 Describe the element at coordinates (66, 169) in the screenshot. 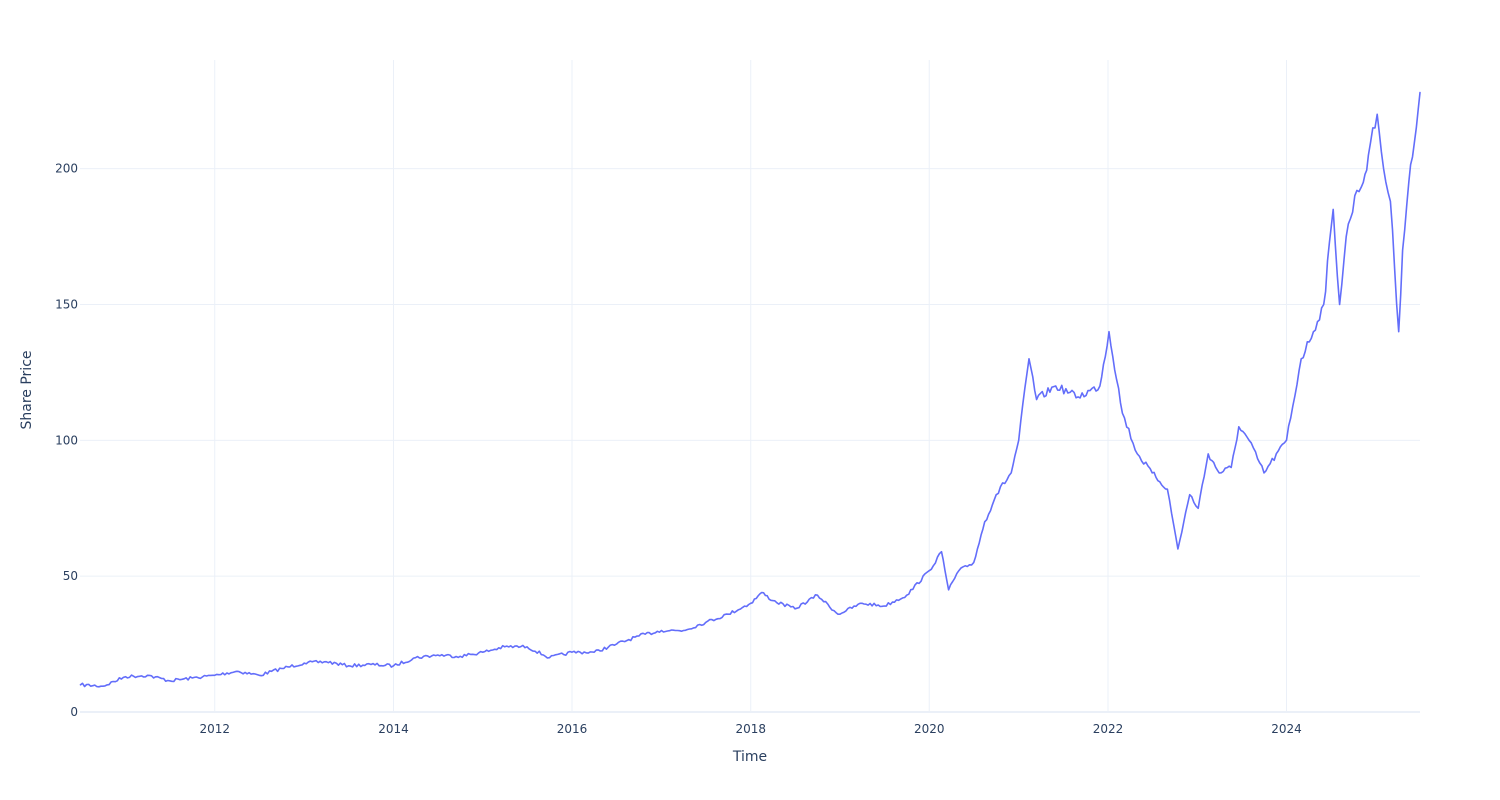

I see `y-tick-label: 200` at that location.